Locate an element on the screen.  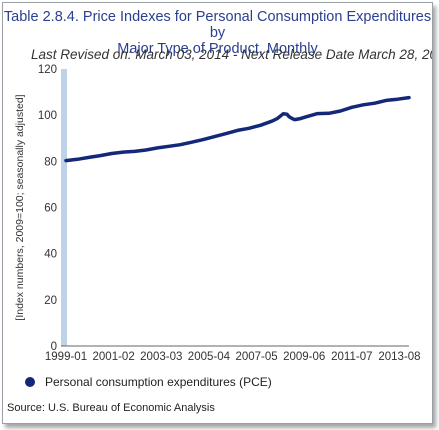
y-tick-label: 40 is located at coordinates (50, 255).